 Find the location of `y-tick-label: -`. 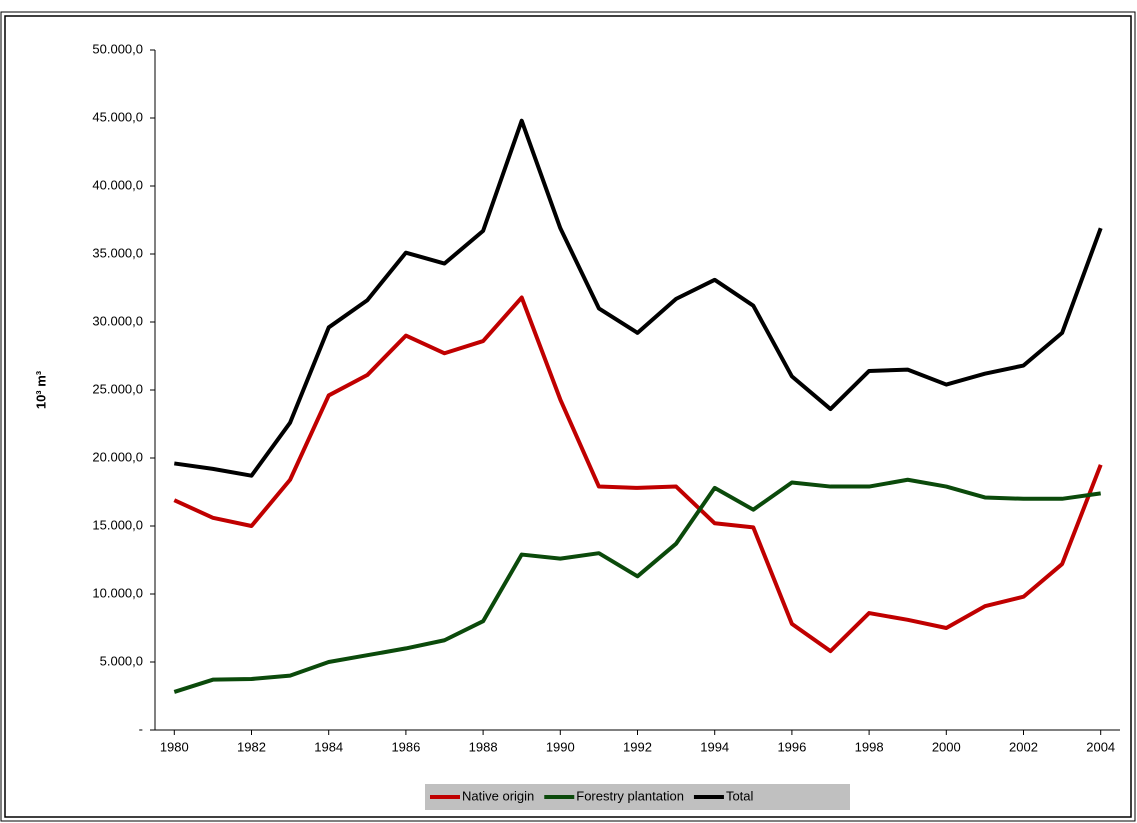

y-tick-label: - is located at coordinates (141, 728).